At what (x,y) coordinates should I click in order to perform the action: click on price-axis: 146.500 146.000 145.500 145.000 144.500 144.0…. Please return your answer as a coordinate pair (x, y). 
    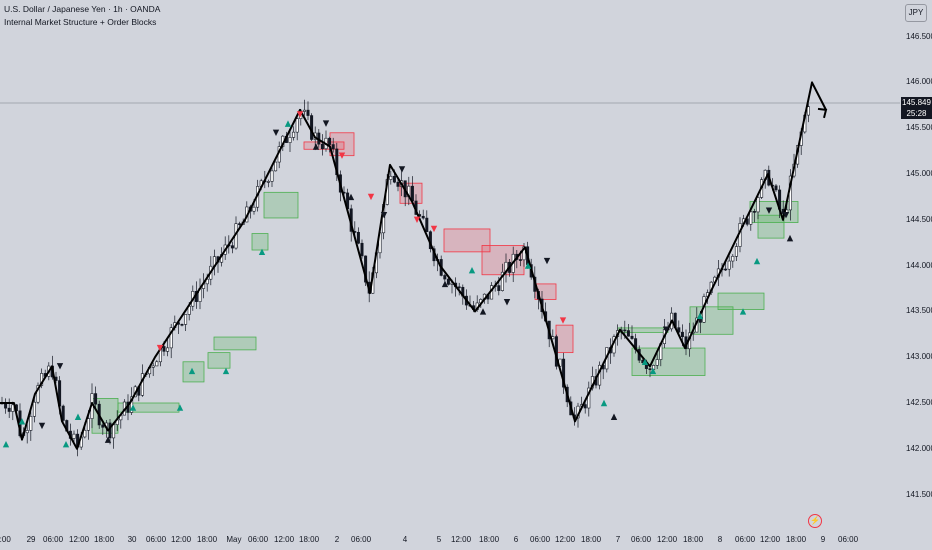
    Looking at the image, I should click on (916, 265).